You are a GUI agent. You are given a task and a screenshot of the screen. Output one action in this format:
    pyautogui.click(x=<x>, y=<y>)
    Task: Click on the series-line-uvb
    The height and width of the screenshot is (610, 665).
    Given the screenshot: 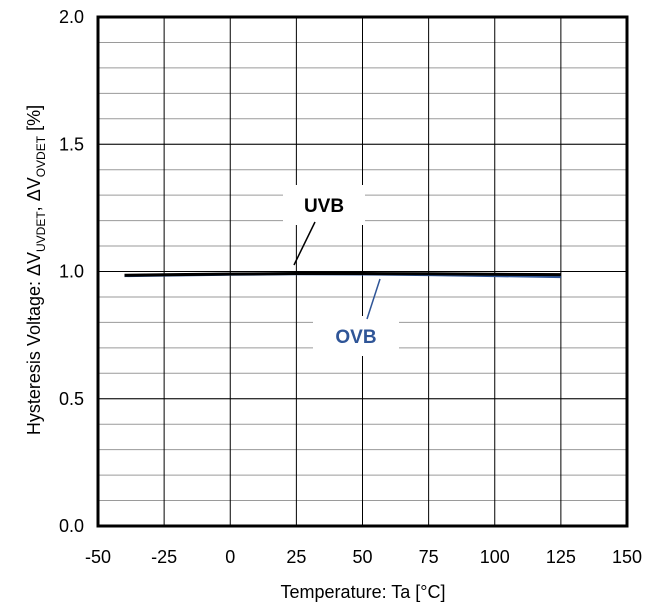 What is the action you would take?
    pyautogui.click(x=342, y=274)
    